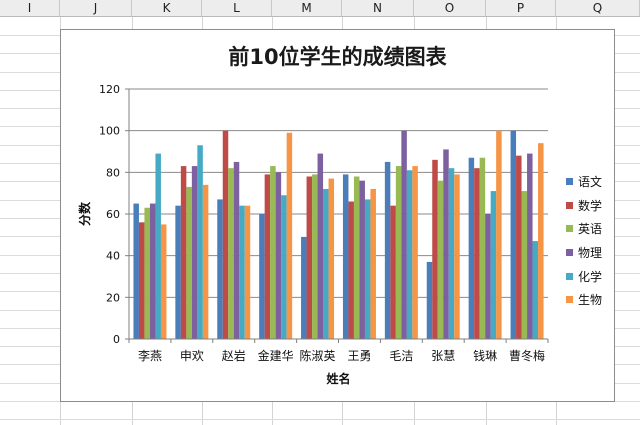 The image size is (640, 425). I want to click on x-tick-label: 李燕, so click(150, 355).